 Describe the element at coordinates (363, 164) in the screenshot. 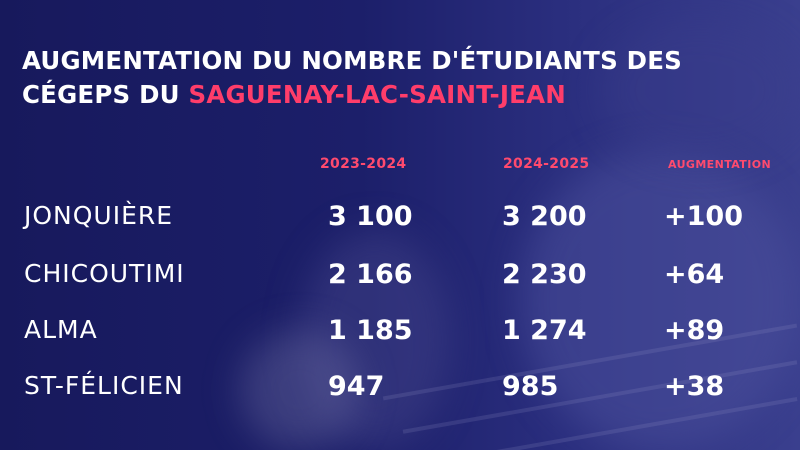

I see `column-header-2023-2024: 2023-2024` at that location.